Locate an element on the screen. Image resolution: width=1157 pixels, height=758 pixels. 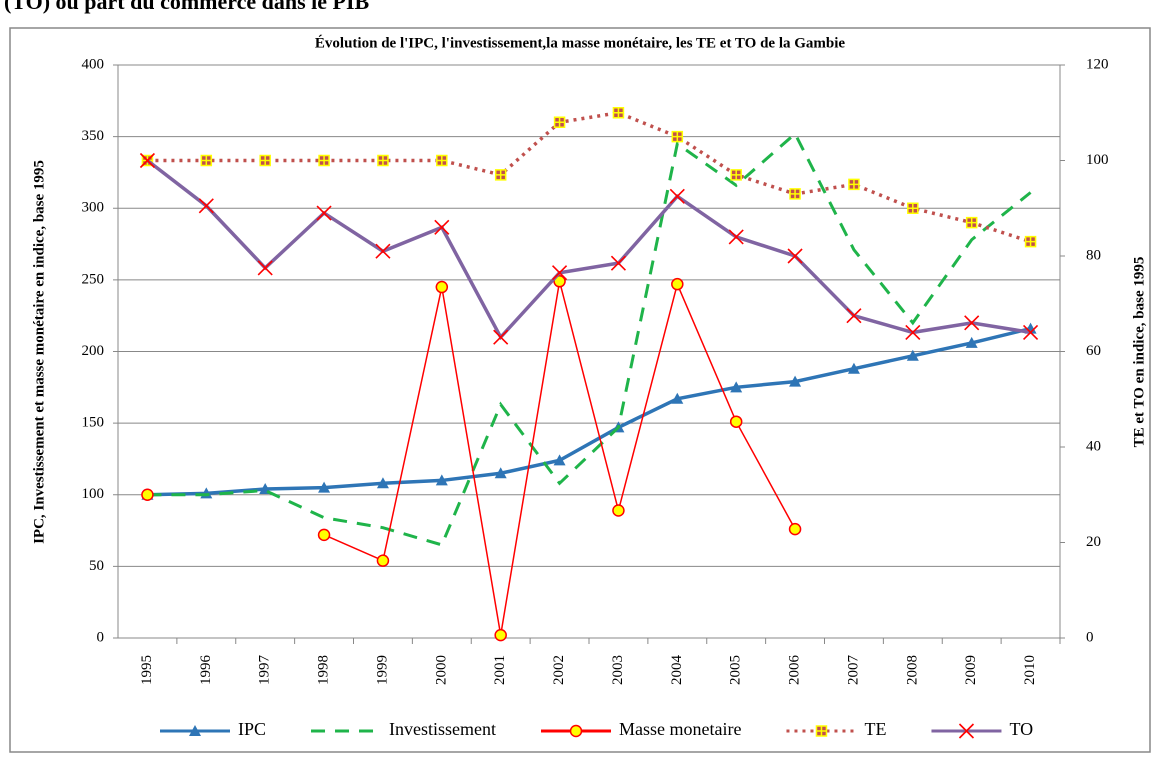
legend-label: Masse monetaire is located at coordinates (680, 729).